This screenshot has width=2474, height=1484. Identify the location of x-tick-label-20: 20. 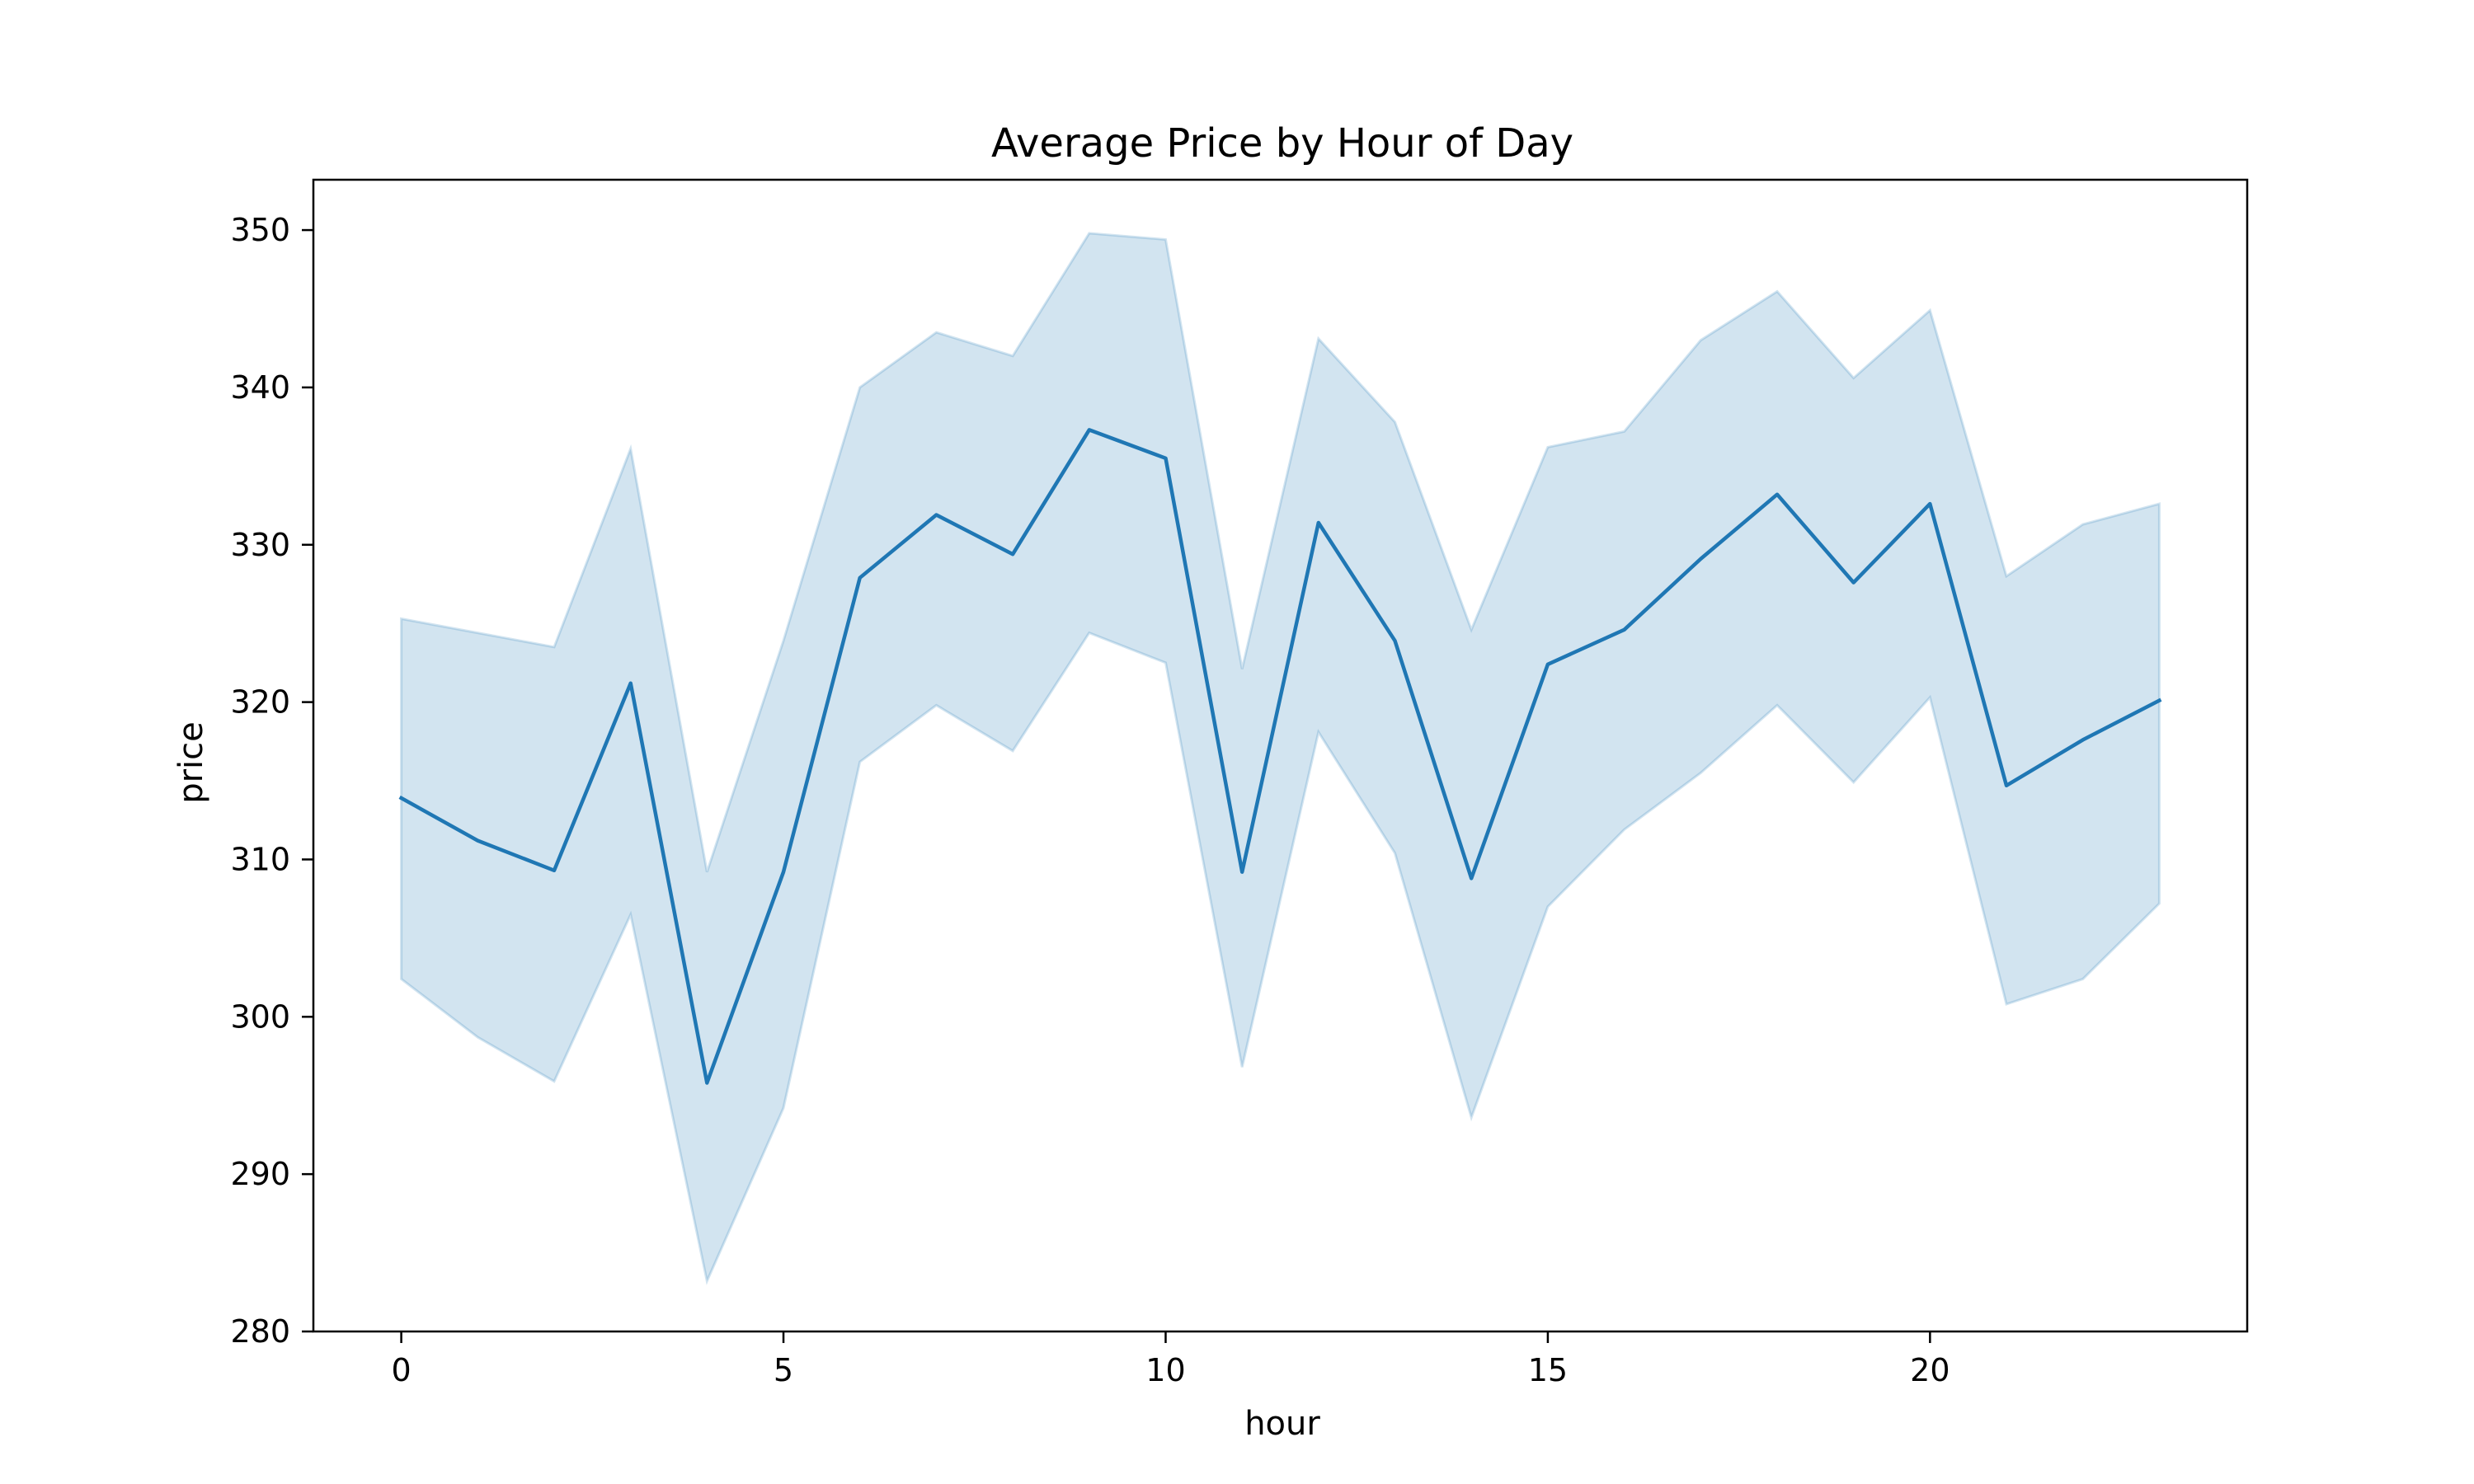
(1930, 1370).